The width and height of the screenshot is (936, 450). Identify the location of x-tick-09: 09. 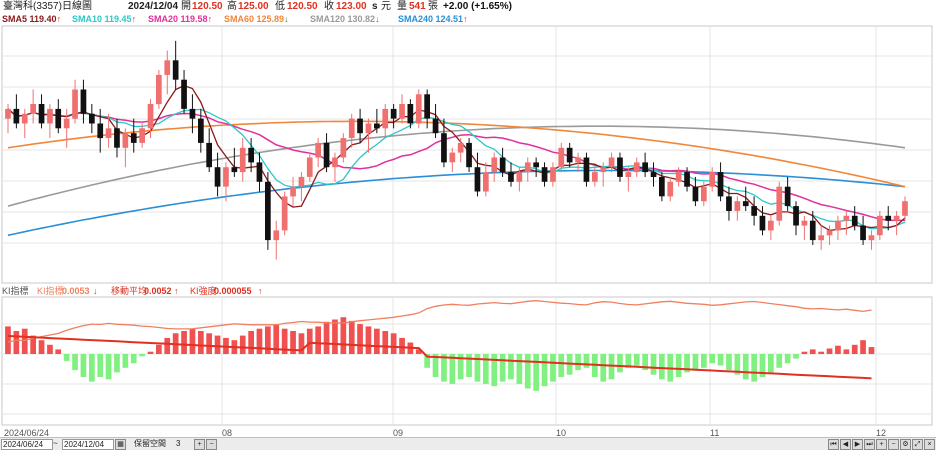
(398, 433).